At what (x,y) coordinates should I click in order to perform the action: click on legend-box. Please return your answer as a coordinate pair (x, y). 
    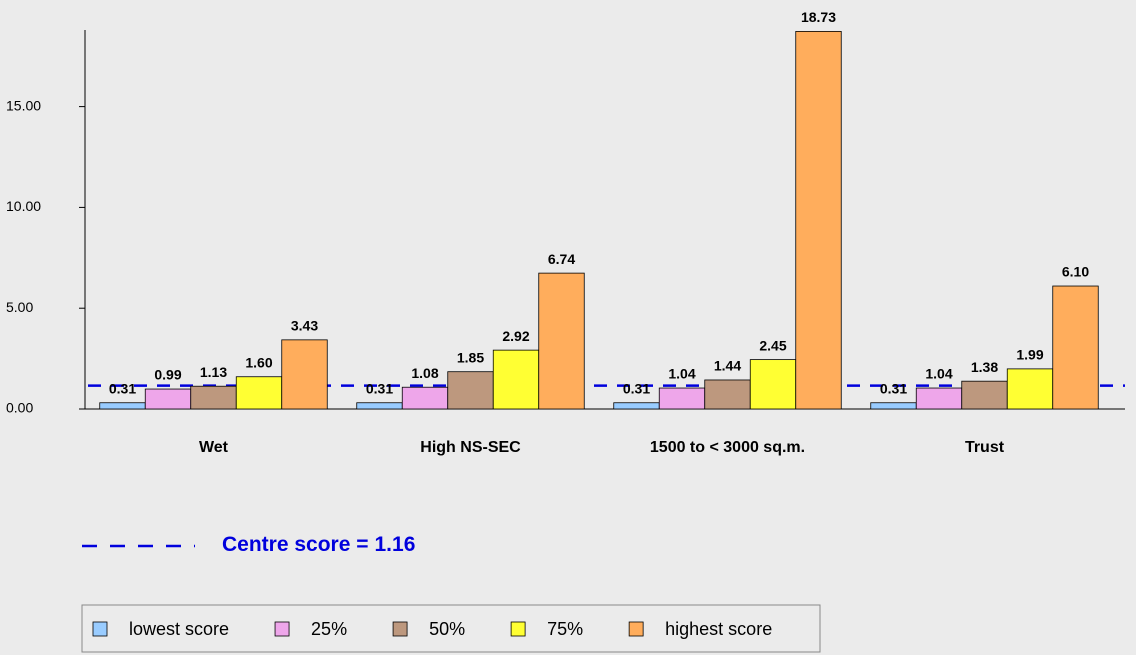
    Looking at the image, I should click on (451, 628).